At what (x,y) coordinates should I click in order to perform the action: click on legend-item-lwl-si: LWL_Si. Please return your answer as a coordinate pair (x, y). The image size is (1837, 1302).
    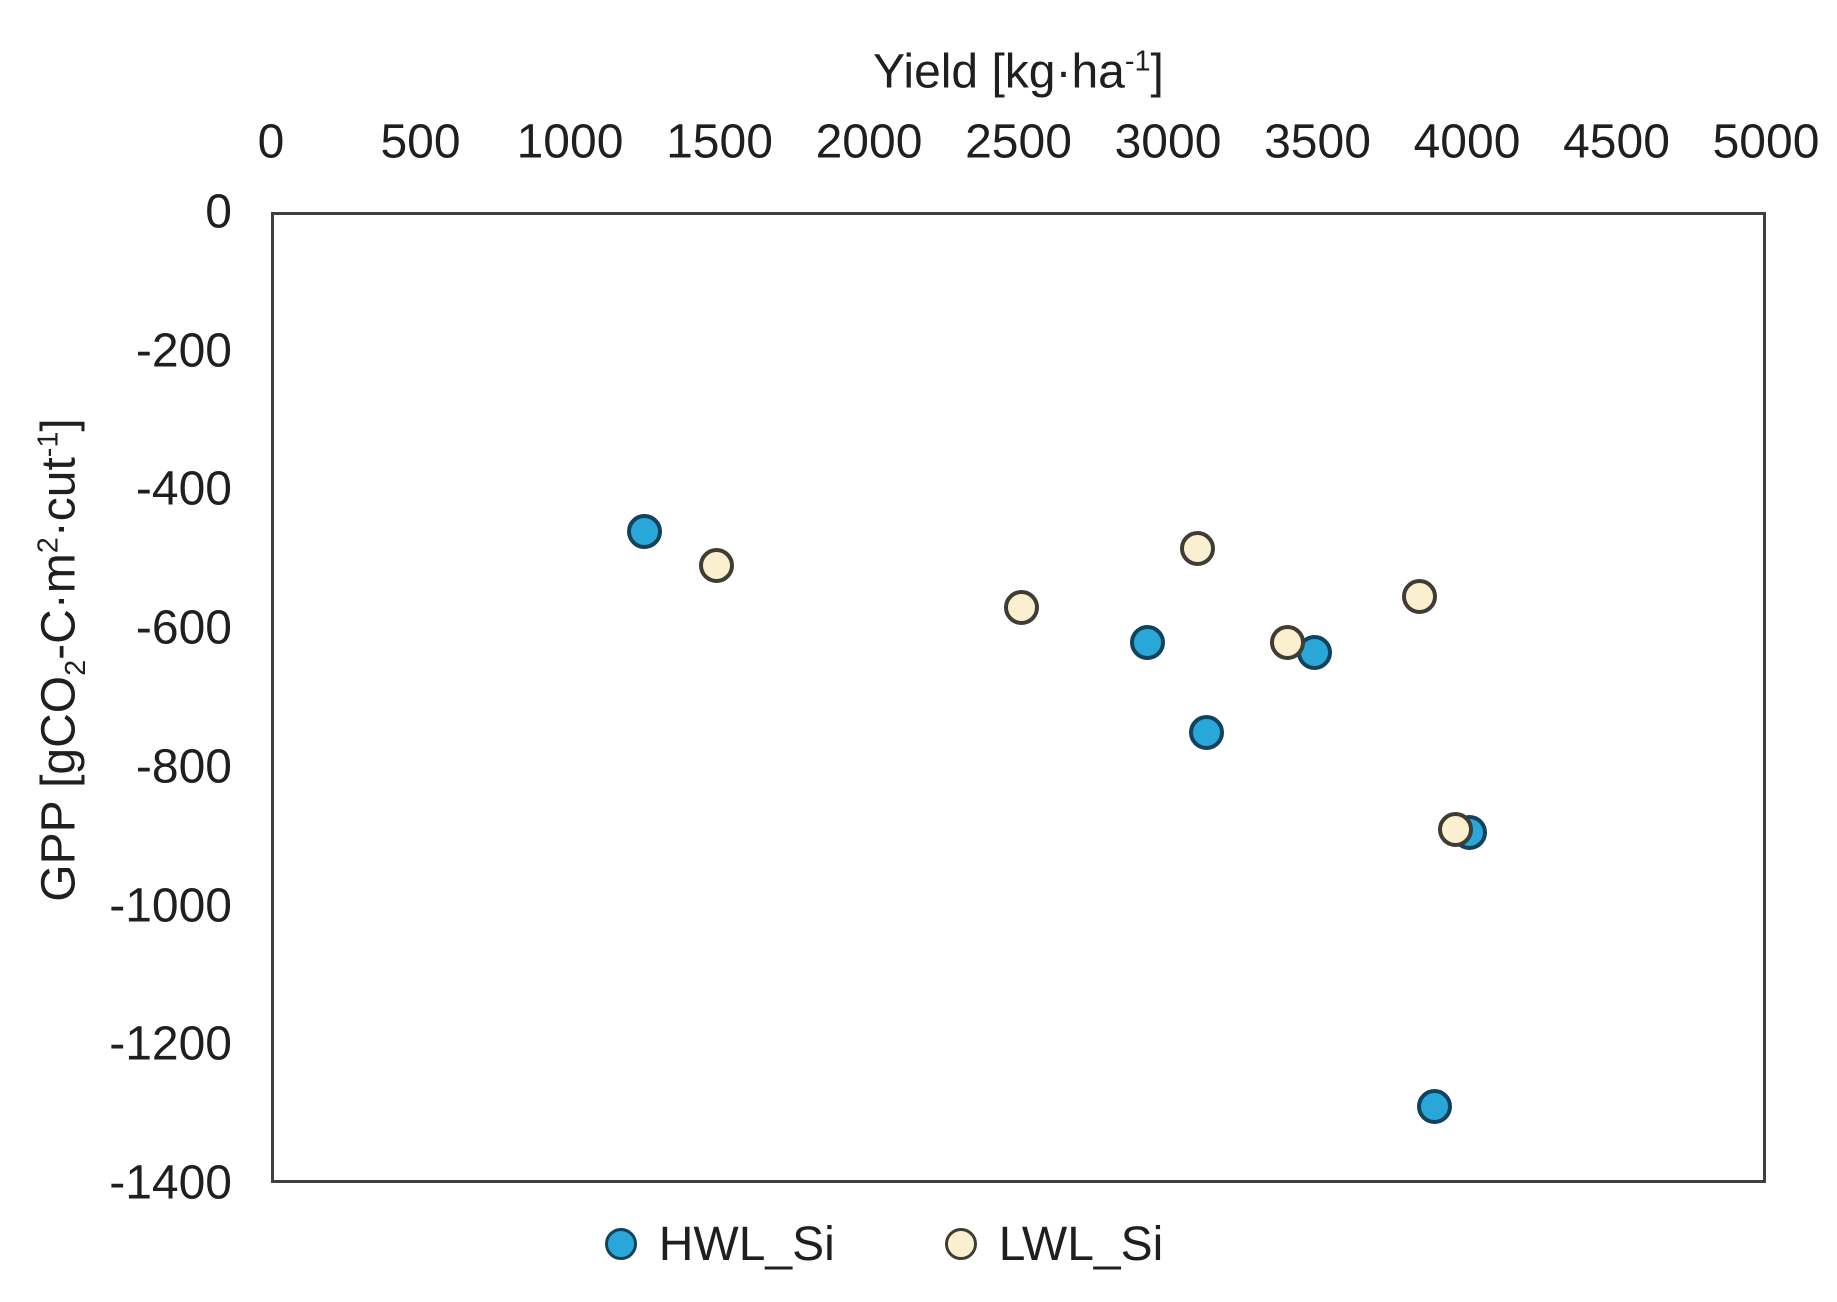
    Looking at the image, I should click on (1054, 1244).